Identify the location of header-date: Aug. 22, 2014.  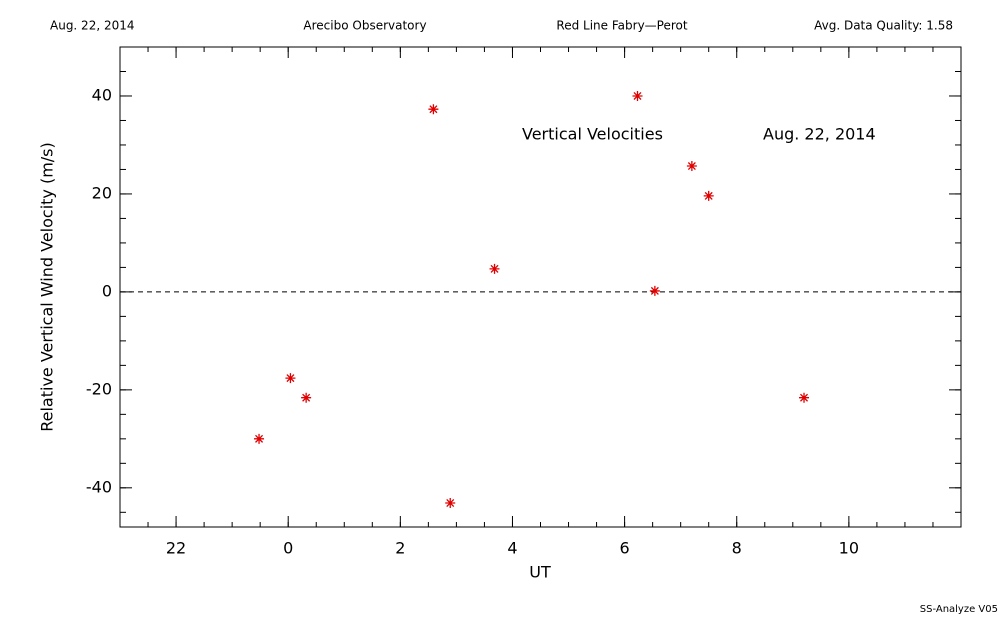
(92, 26).